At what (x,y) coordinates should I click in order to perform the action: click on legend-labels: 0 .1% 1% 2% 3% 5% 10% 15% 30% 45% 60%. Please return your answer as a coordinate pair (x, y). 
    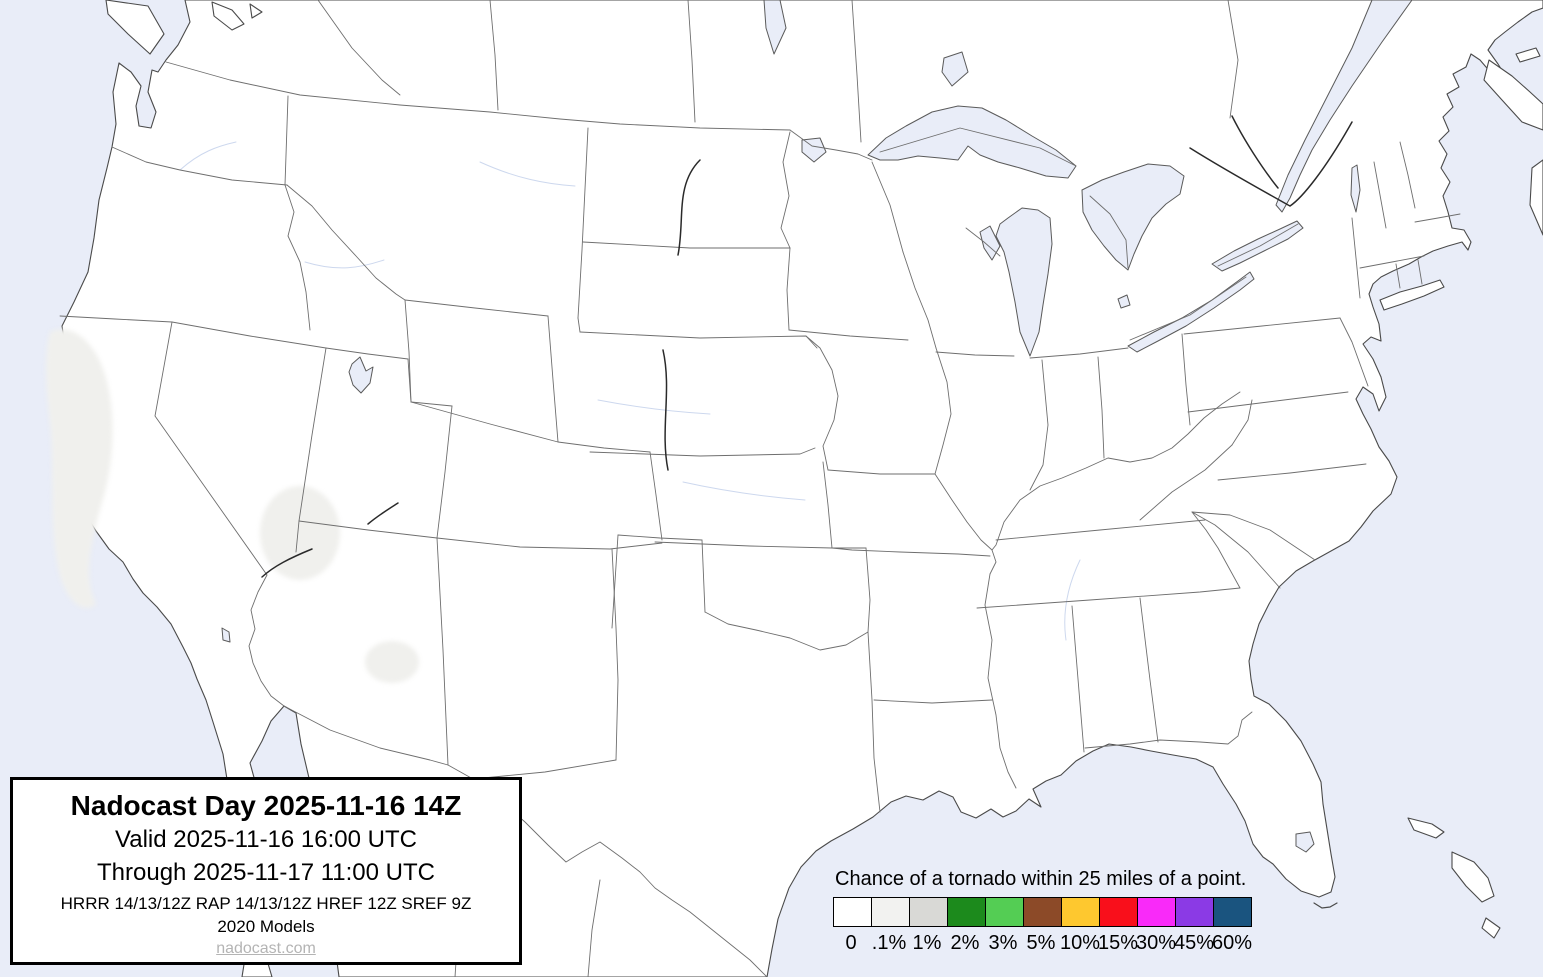
    Looking at the image, I should click on (1042, 943).